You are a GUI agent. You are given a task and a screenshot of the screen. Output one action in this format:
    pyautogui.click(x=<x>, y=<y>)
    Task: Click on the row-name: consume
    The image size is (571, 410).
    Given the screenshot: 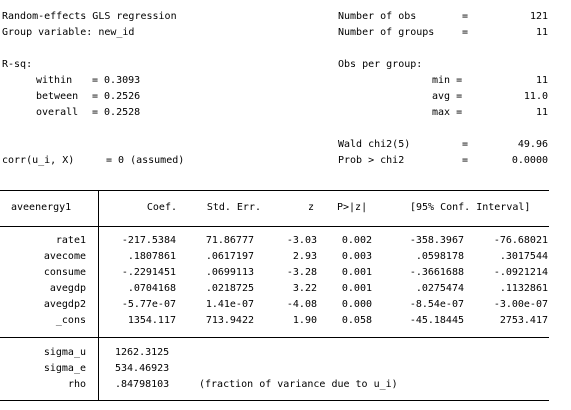 What is the action you would take?
    pyautogui.click(x=64, y=272)
    